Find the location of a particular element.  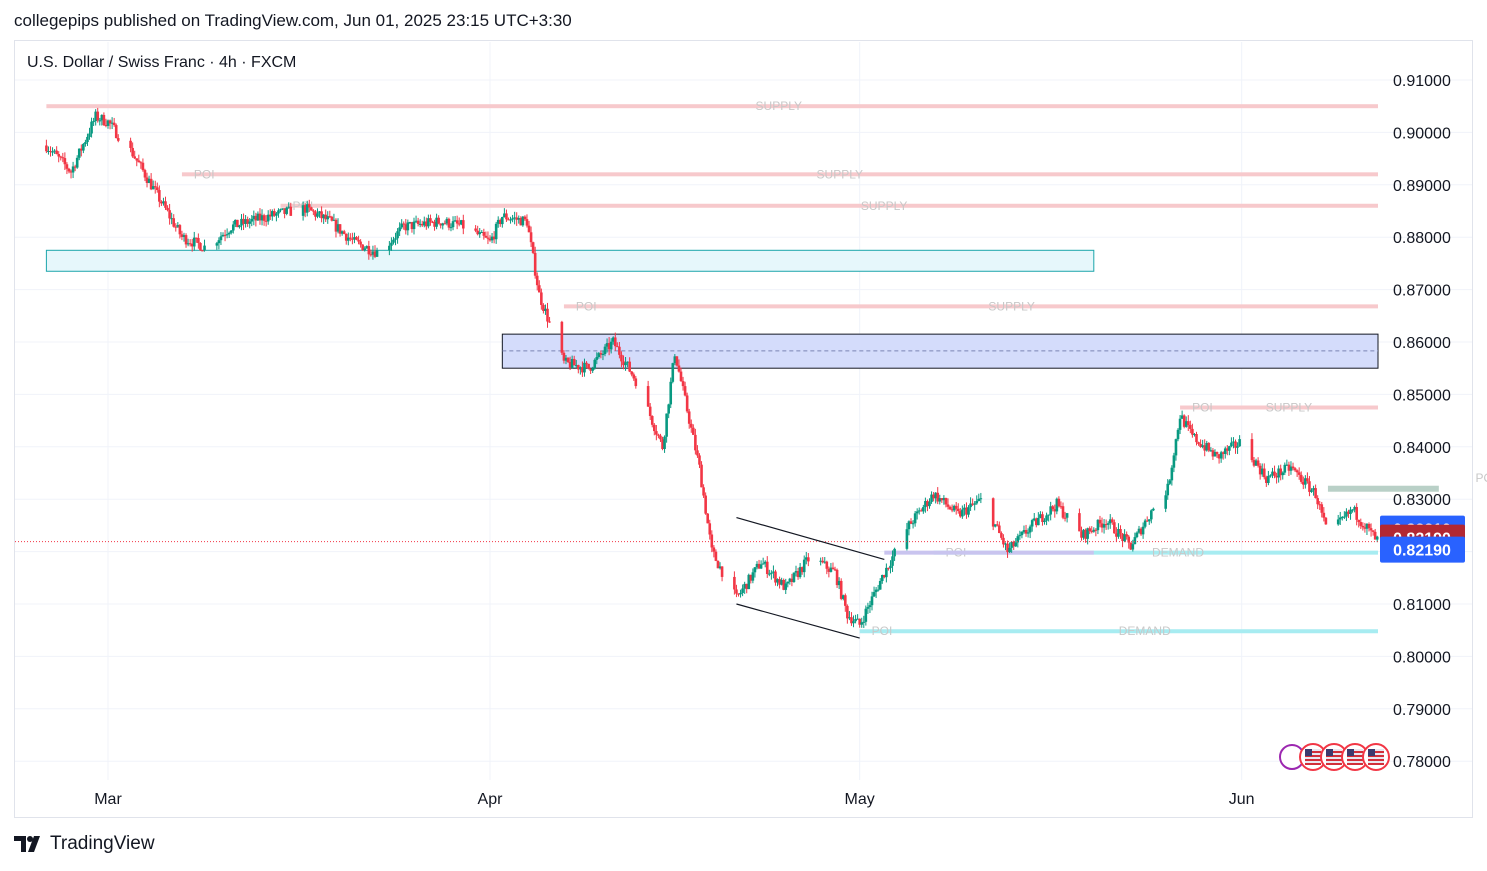

symbol-title: U.S. Dollar / Swiss Franc · 4h · FXCM is located at coordinates (162, 62).